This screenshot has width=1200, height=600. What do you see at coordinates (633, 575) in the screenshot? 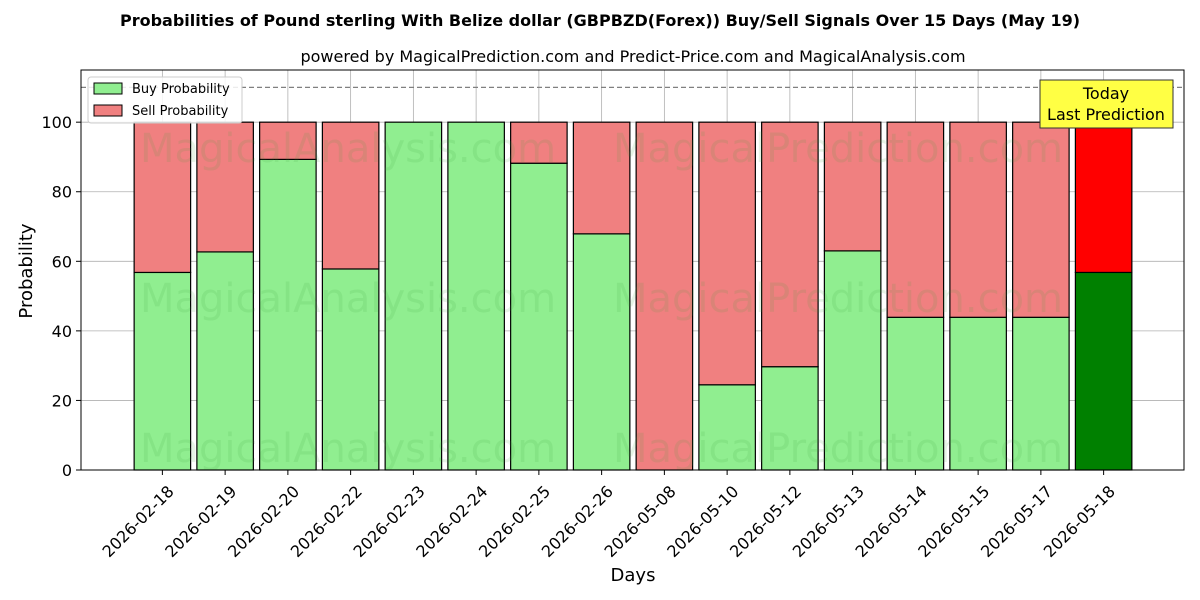
I see `x-axis-label: Days` at bounding box center [633, 575].